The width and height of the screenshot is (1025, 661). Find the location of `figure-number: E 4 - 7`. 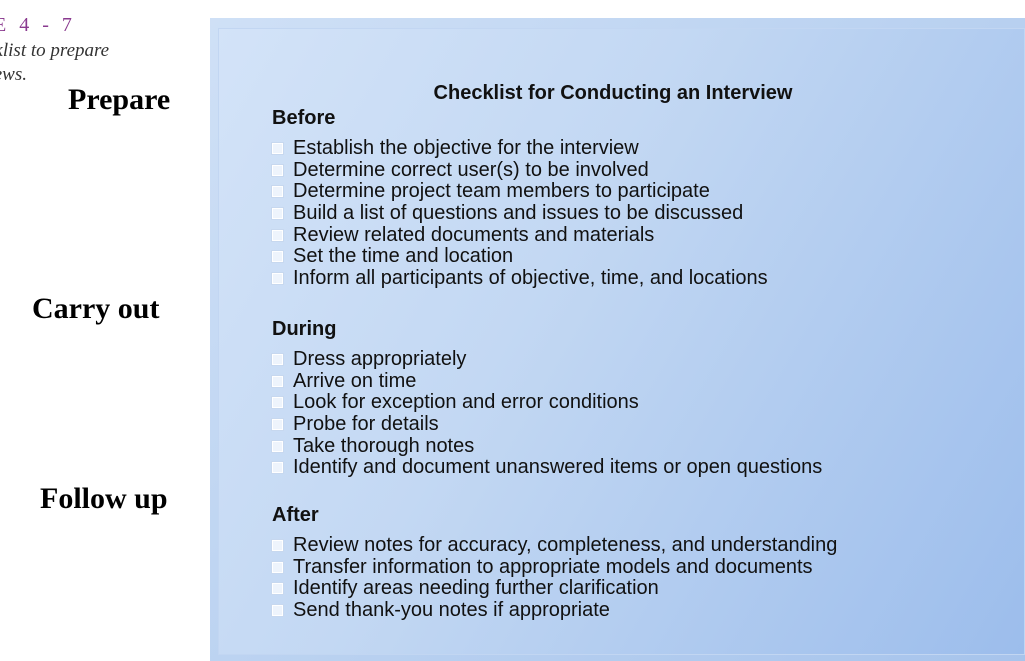

figure-number: E 4 - 7 is located at coordinates (54, 25).